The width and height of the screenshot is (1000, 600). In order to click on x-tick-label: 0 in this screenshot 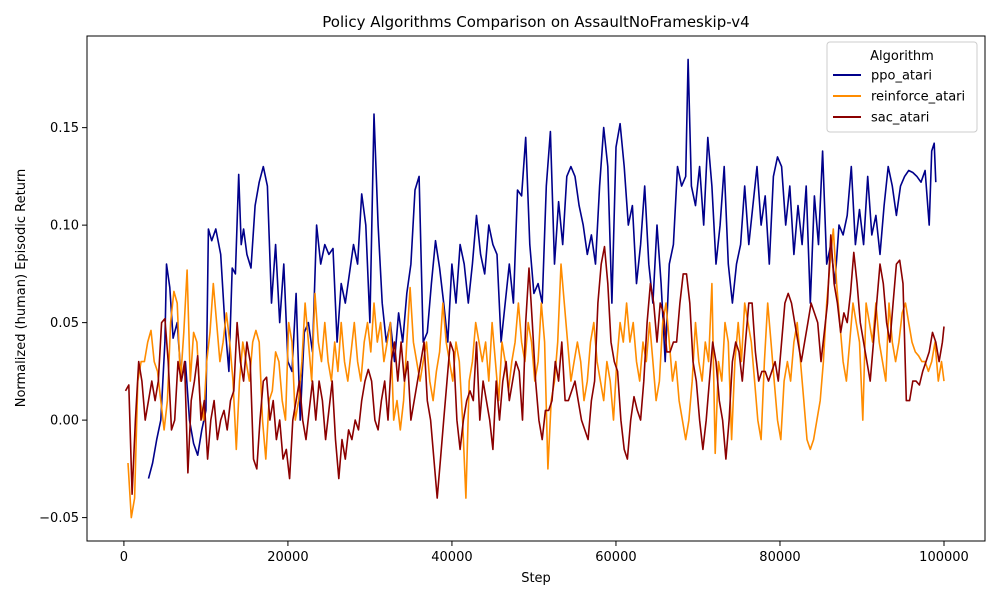, I will do `click(124, 557)`.